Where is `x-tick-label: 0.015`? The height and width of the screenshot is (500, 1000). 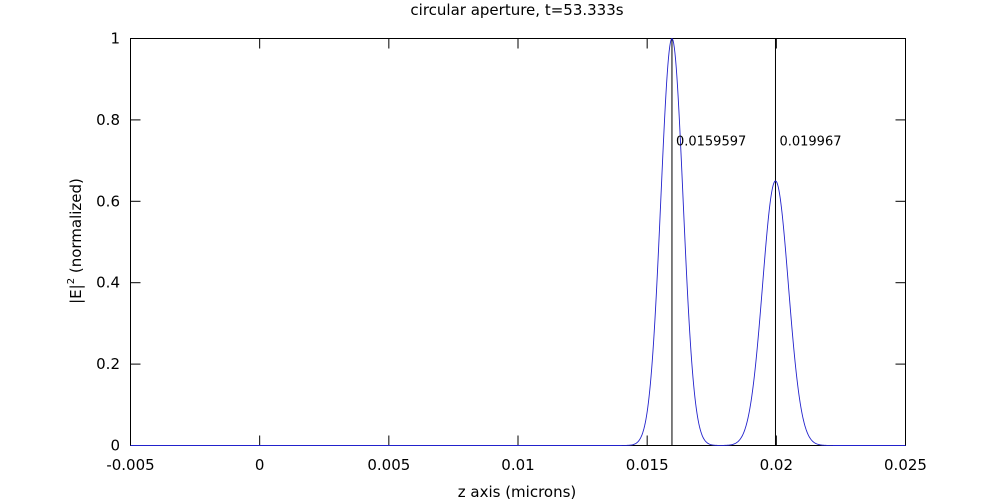 x-tick-label: 0.015 is located at coordinates (647, 465).